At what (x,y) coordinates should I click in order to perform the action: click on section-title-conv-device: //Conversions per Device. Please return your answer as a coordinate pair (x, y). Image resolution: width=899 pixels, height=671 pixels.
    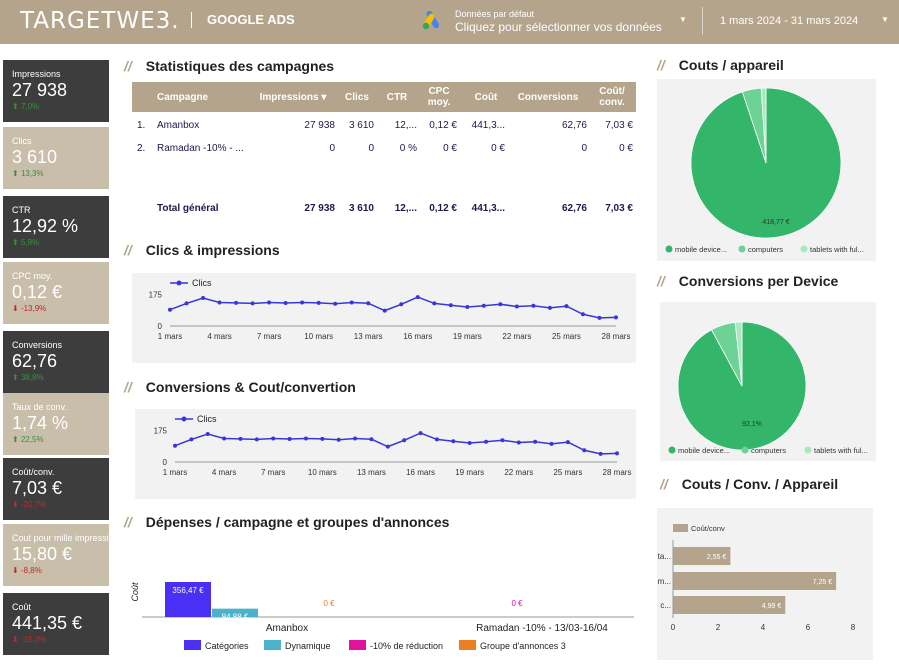
    Looking at the image, I should click on (748, 281).